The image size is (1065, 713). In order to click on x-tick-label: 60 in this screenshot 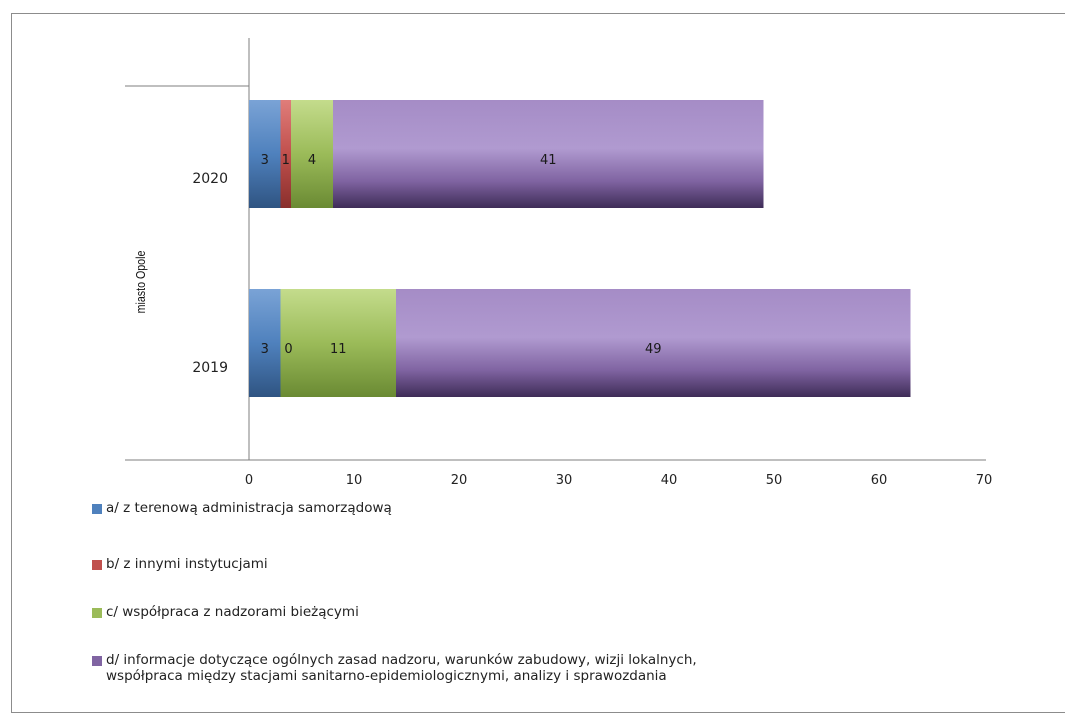, I will do `click(879, 480)`.